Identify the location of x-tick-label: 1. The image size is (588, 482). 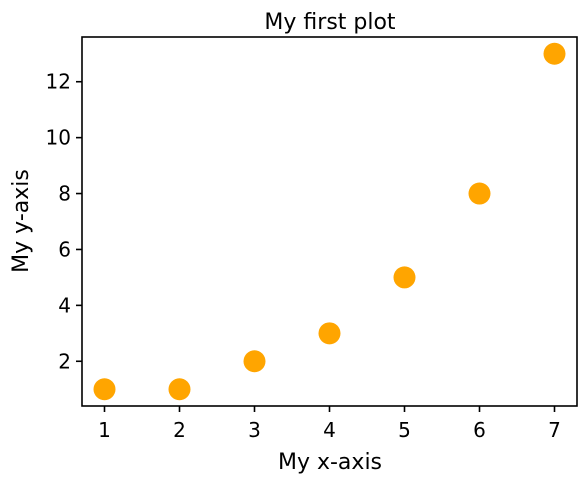
(104, 430).